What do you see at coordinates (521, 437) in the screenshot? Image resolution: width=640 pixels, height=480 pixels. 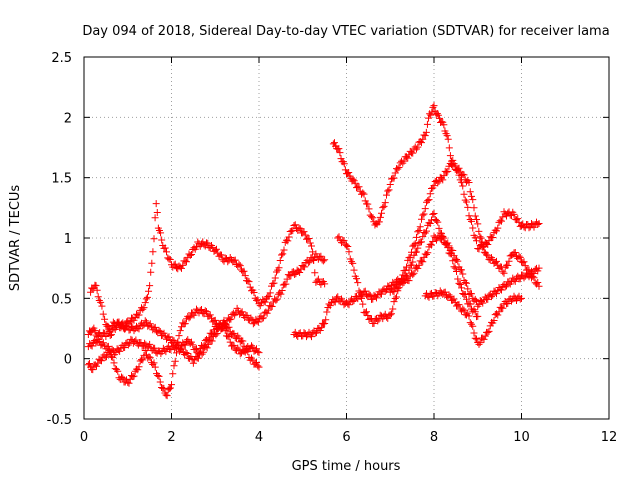 I see `x-tick-label: 10` at bounding box center [521, 437].